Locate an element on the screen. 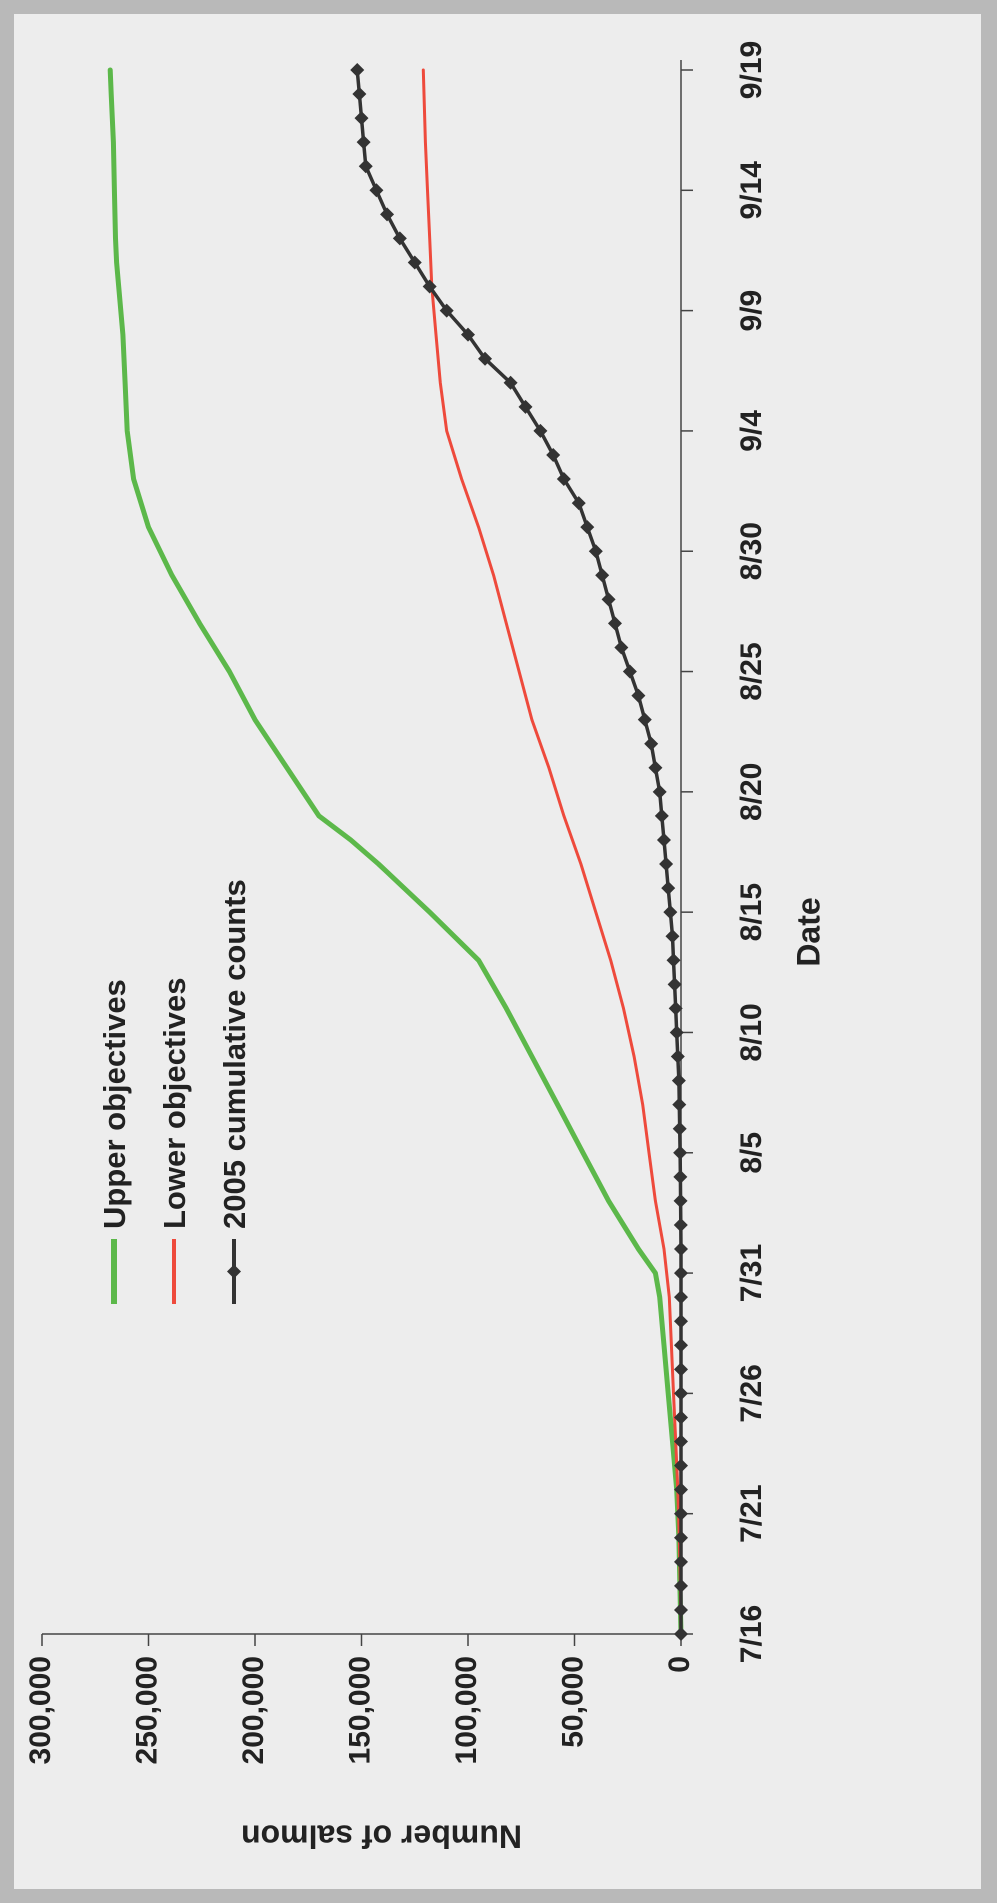  legend-marker is located at coordinates (234, 1271).